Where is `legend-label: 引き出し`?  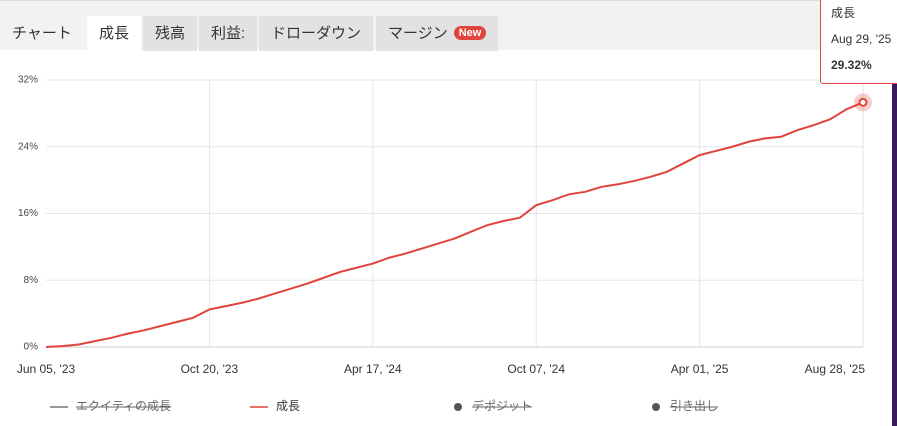
legend-label: 引き出し is located at coordinates (694, 406).